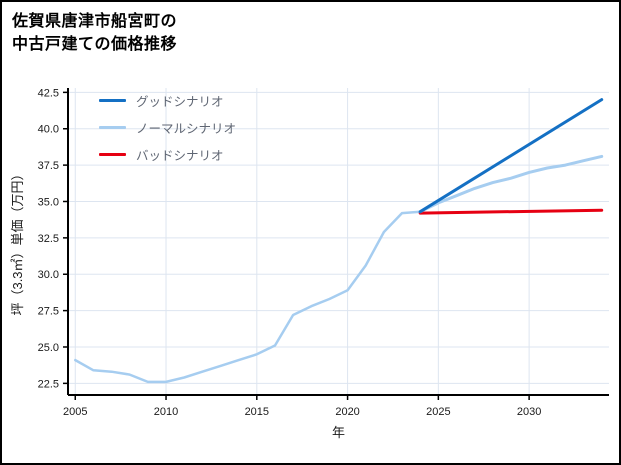 The image size is (621, 465). I want to click on bad-scenario-swatch, so click(112, 154).